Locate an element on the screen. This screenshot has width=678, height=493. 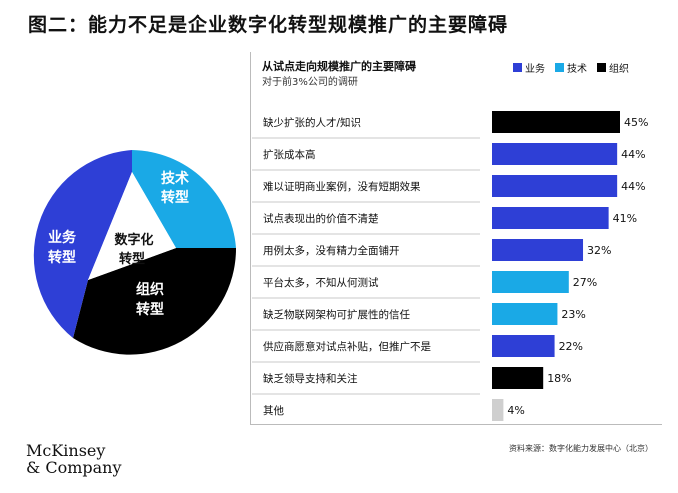
bar-value-label: 4% is located at coordinates (515, 410).